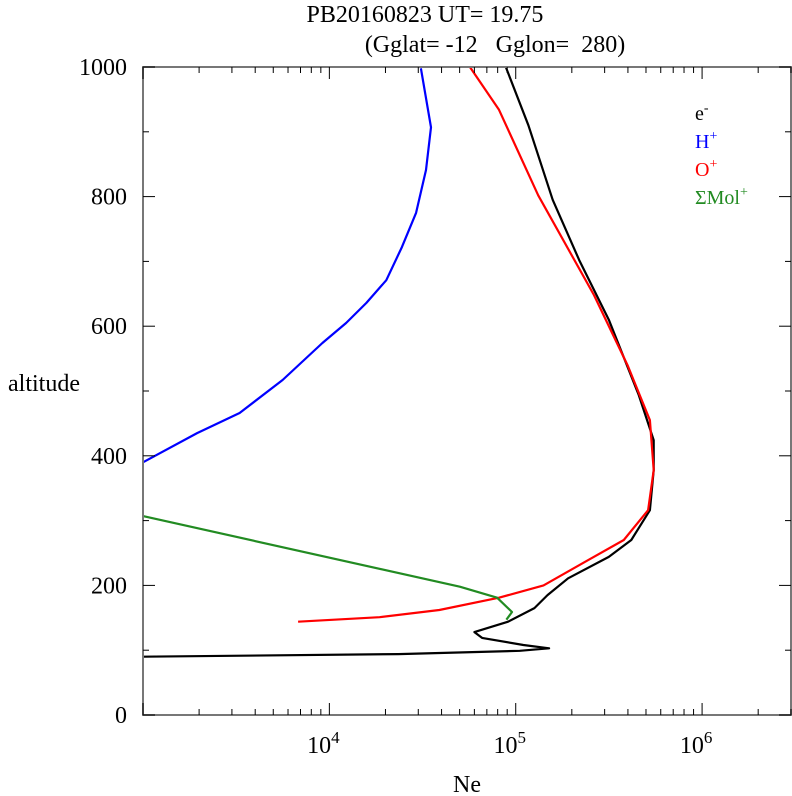 Image resolution: width=792 pixels, height=796 pixels. Describe the element at coordinates (103, 392) in the screenshot. I see `y-tick-labels: 0 200 400 600 800 1000` at that location.